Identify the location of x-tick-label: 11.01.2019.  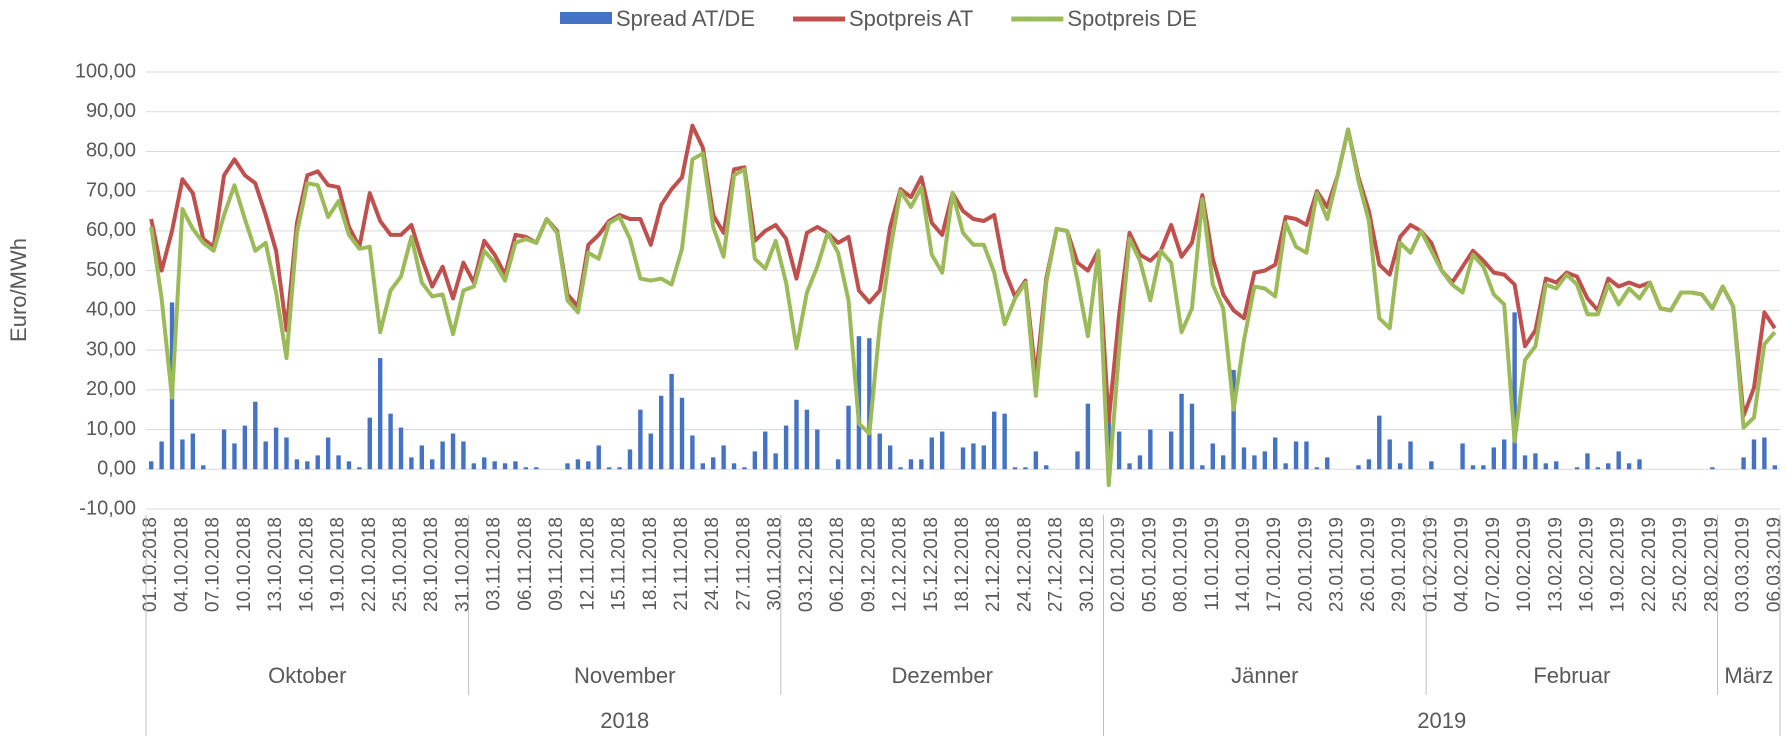
(1212, 564).